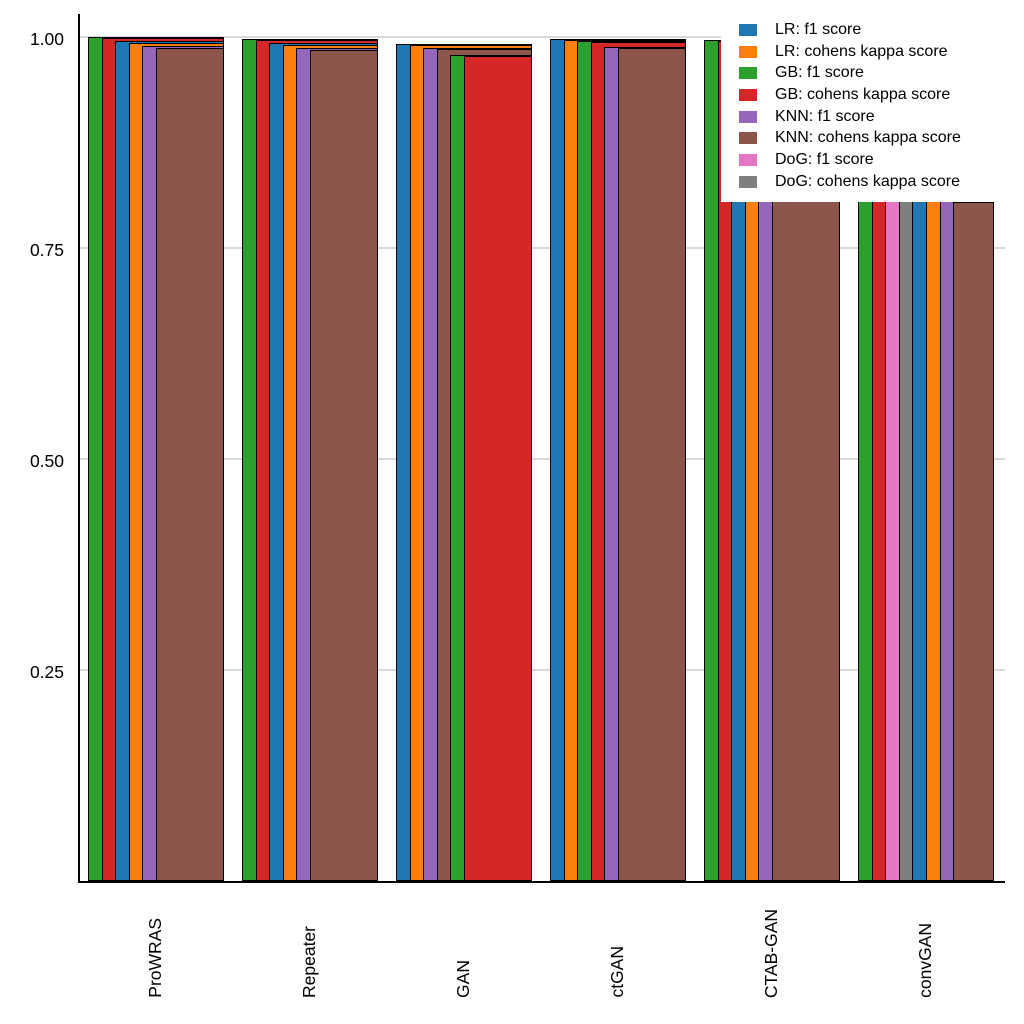 The width and height of the screenshot is (1024, 1024). What do you see at coordinates (46, 250) in the screenshot?
I see `y-tick-label: 0.75` at bounding box center [46, 250].